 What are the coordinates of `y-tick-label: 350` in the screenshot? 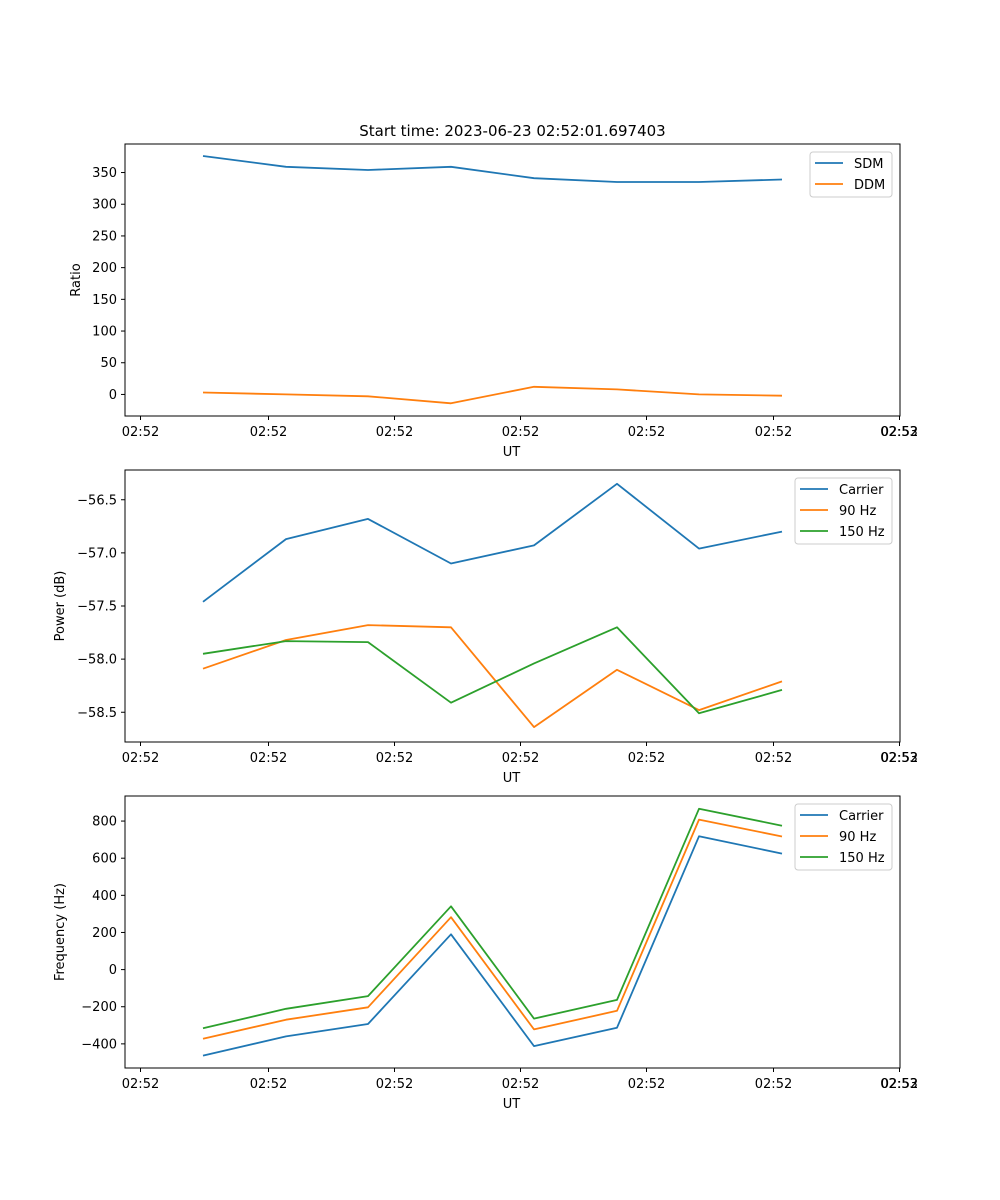 It's located at (104, 173).